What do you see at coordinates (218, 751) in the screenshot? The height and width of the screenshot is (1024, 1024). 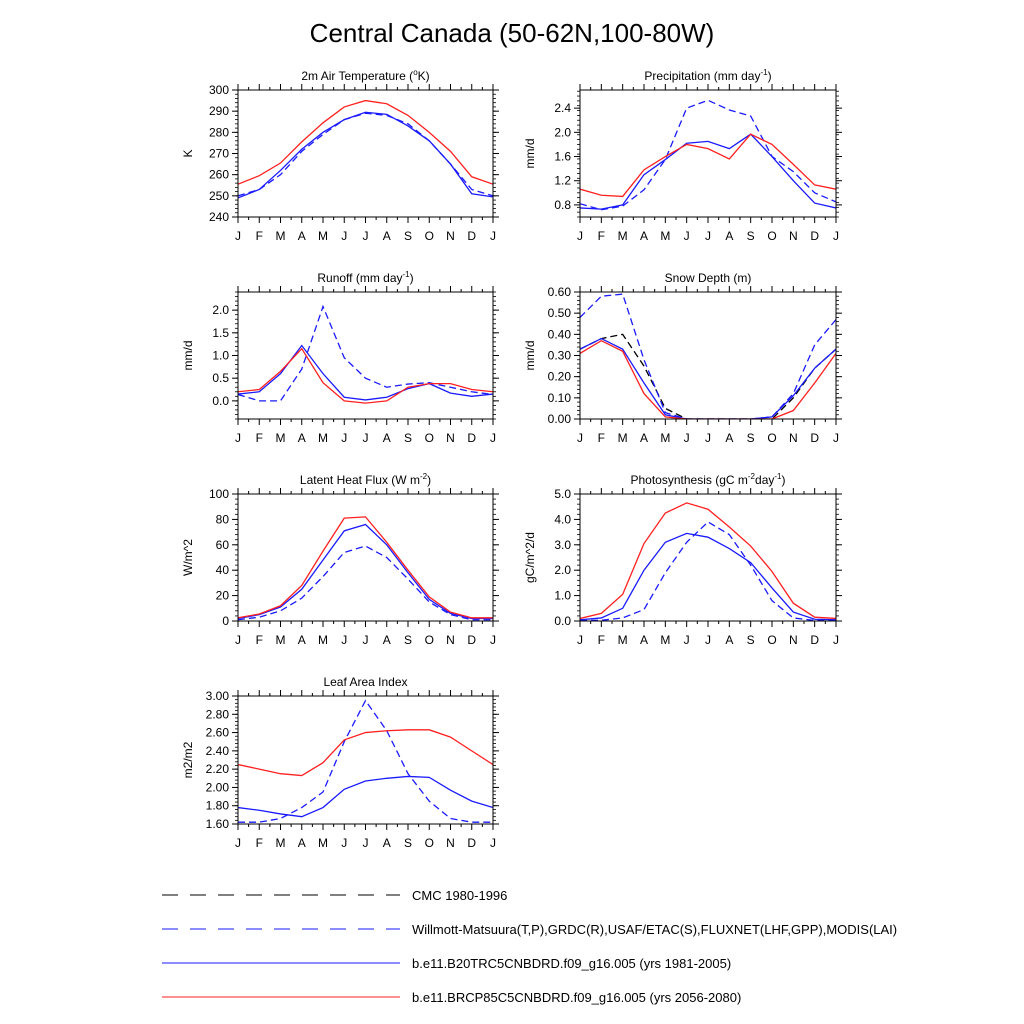 I see `y-tick-label: 2.40` at bounding box center [218, 751].